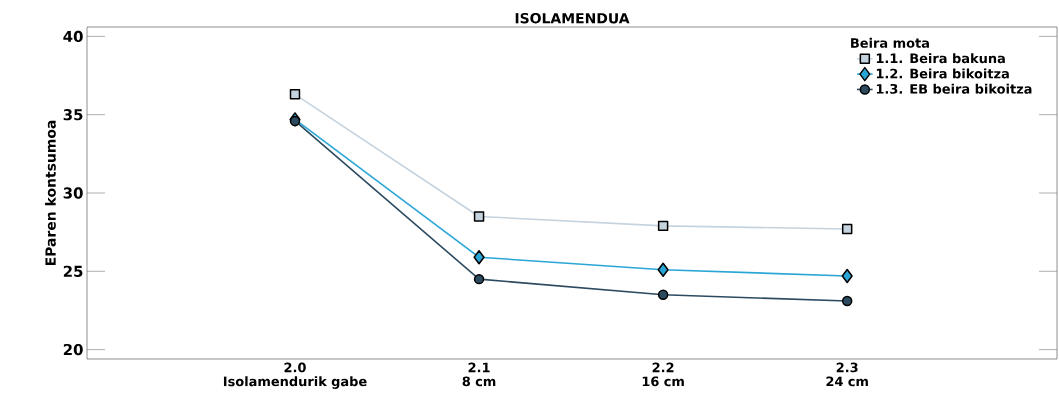 The height and width of the screenshot is (418, 1059). I want to click on y-tick-label: 40, so click(73, 36).